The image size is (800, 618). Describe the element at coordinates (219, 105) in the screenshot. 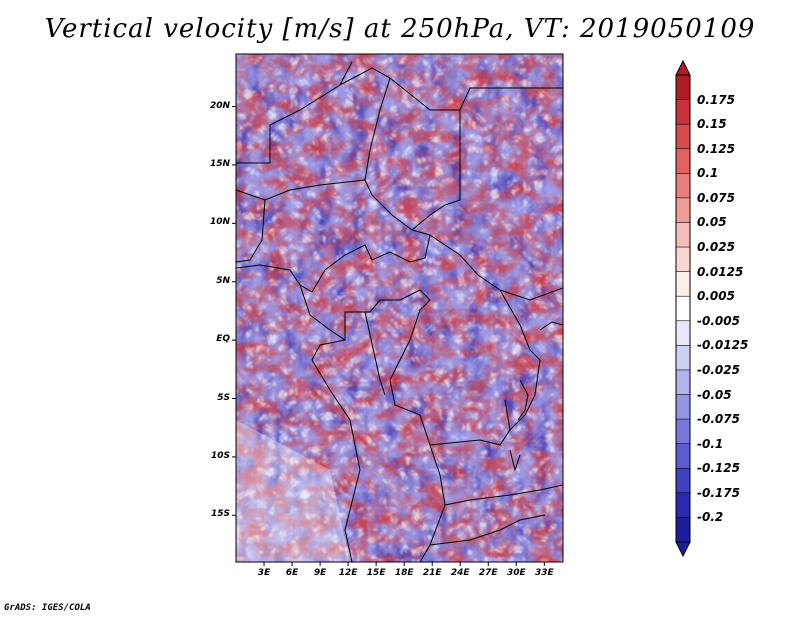

I see `y-axis-label: 20N` at that location.